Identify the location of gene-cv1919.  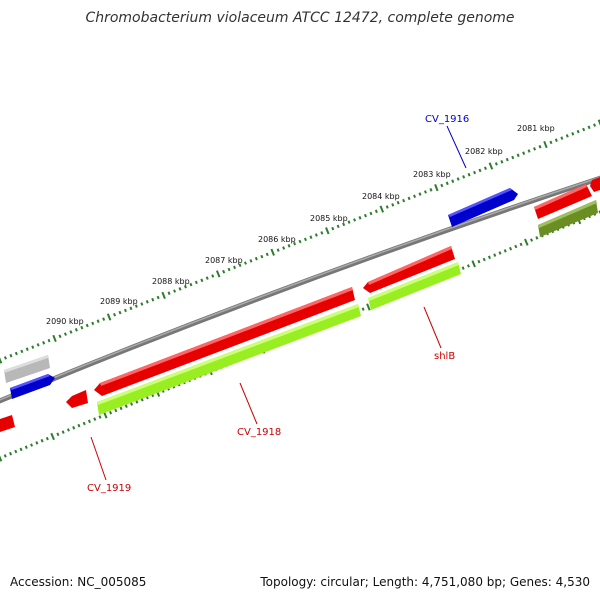
(77, 399).